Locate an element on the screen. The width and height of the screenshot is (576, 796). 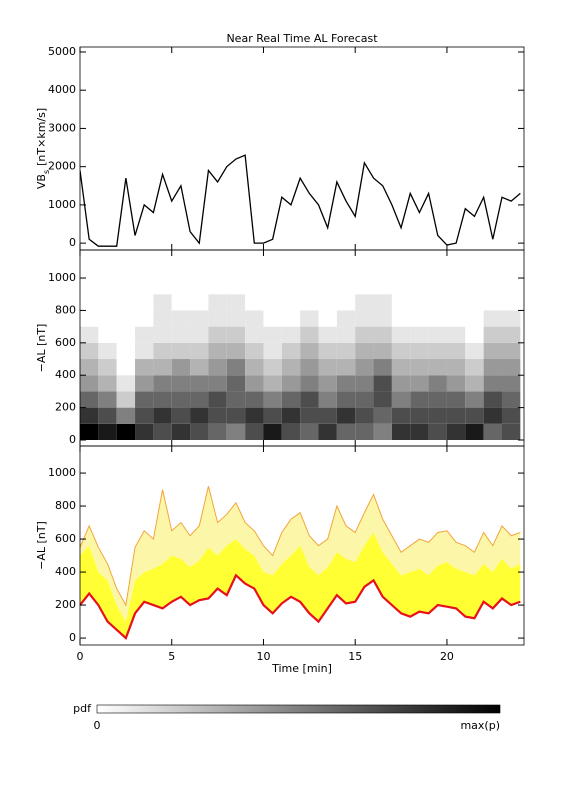
y-tick-label: 4000 is located at coordinates (62, 89).